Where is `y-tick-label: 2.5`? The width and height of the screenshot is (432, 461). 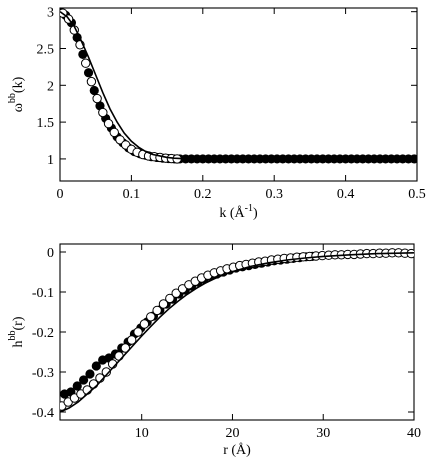
y-tick-label: 2.5 is located at coordinates (46, 49).